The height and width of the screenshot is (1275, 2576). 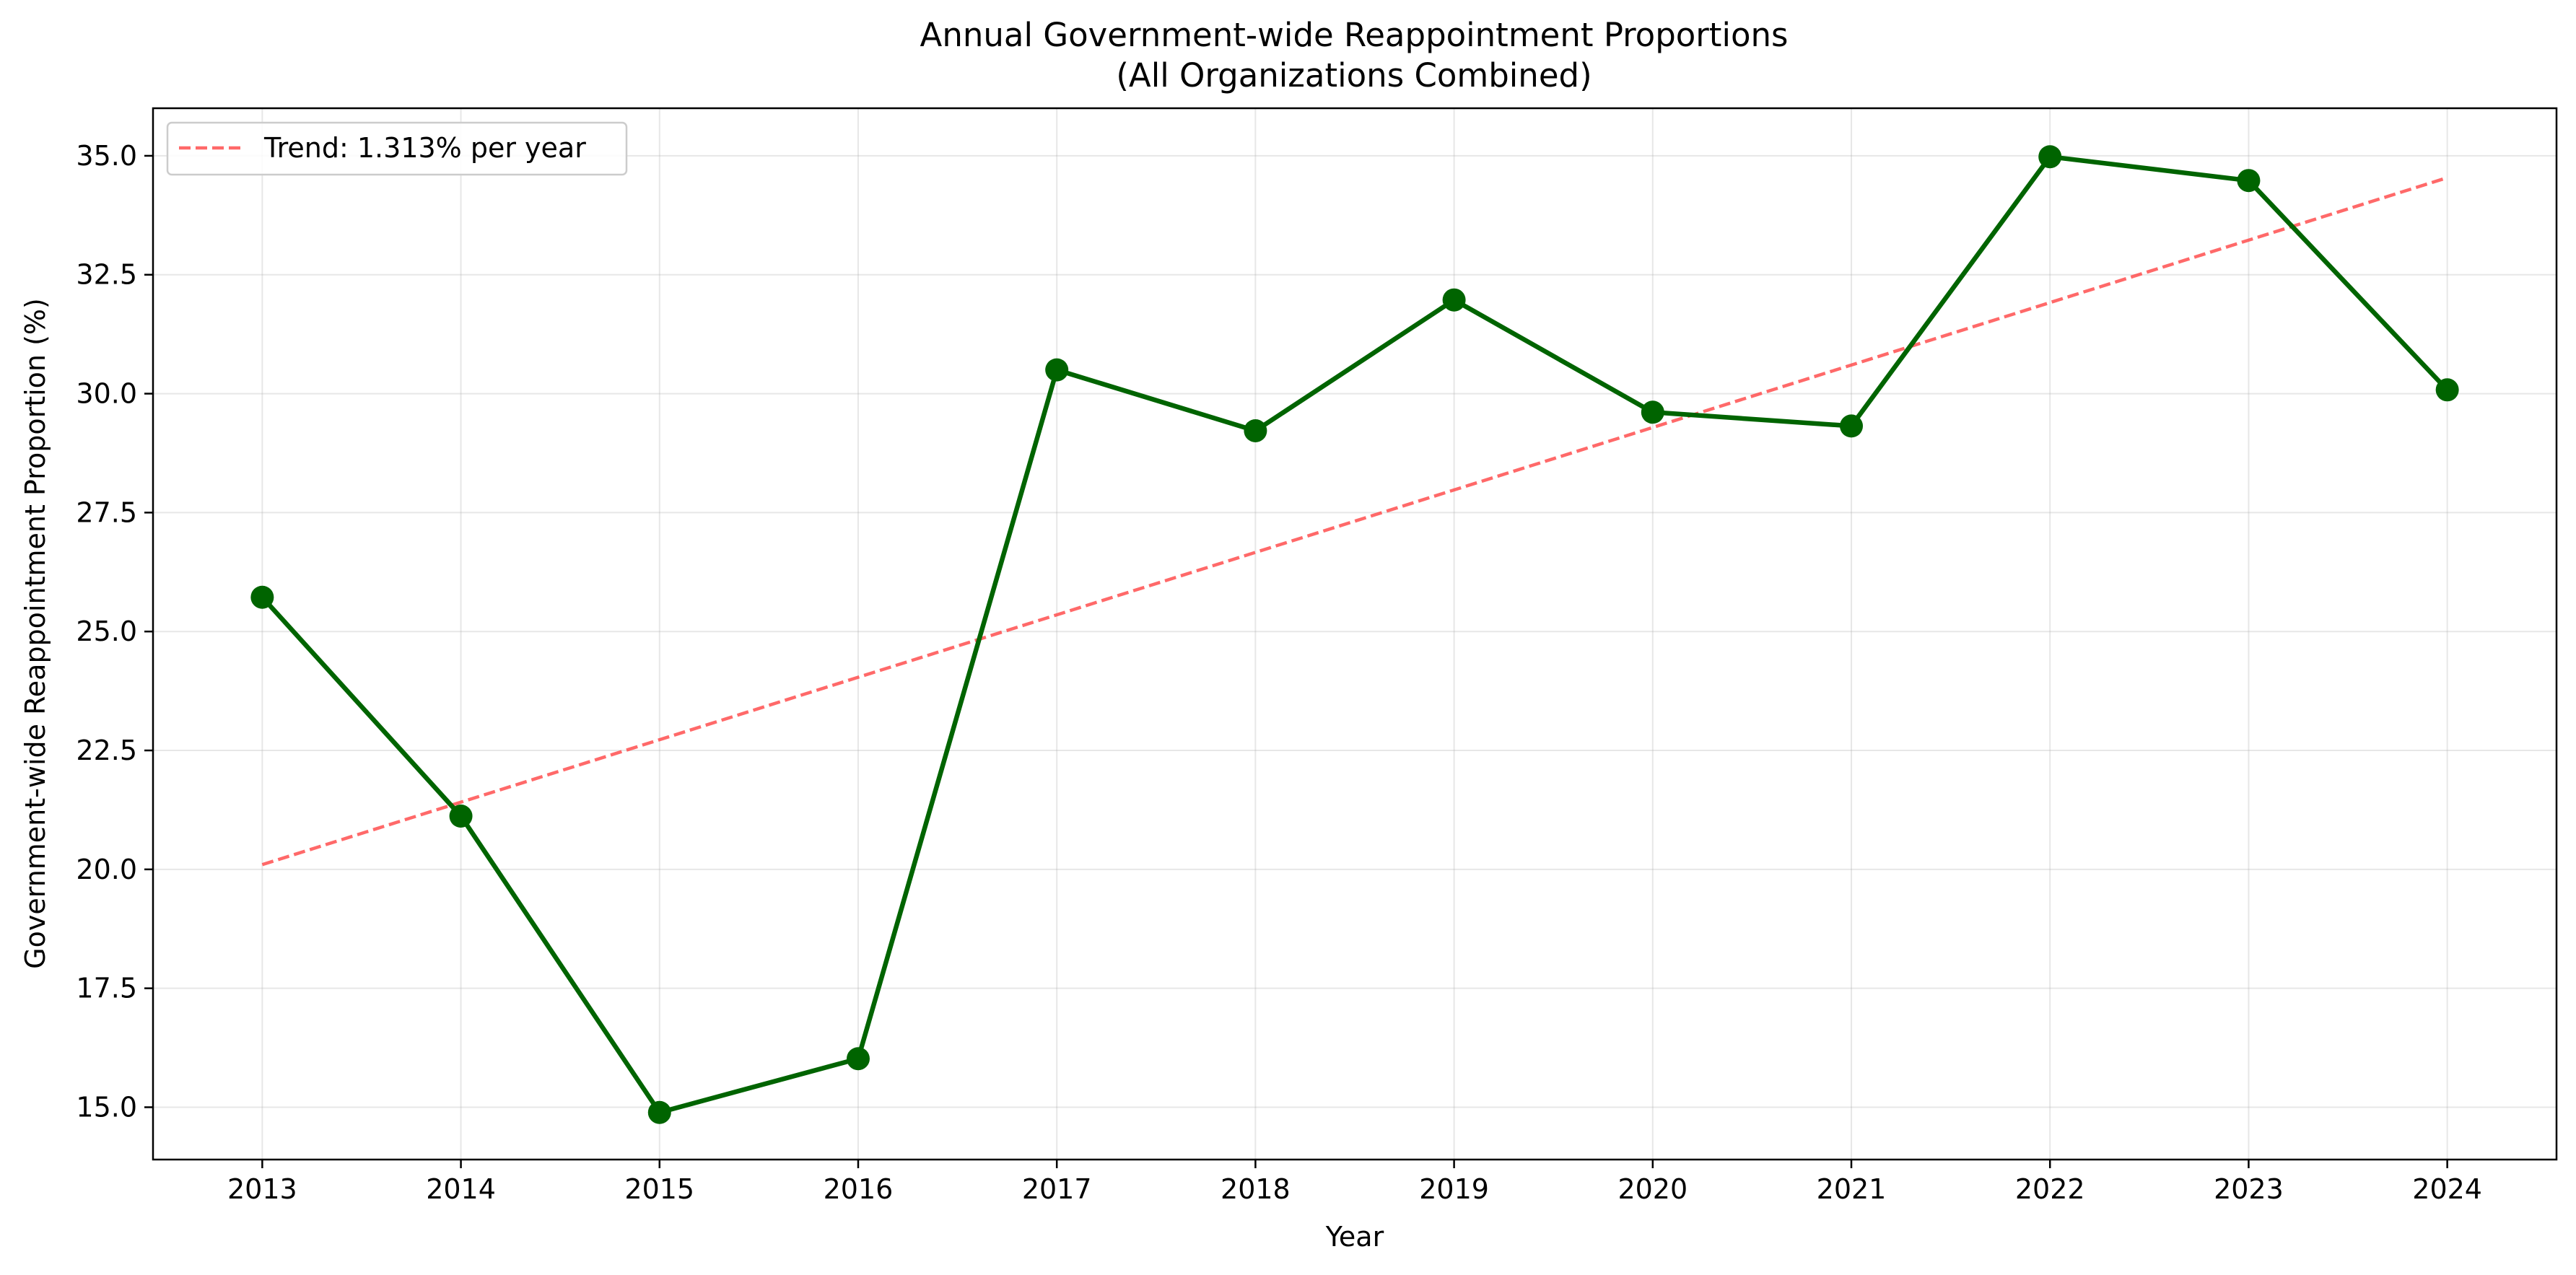 I want to click on x-axis-label: Year, so click(x=1354, y=1237).